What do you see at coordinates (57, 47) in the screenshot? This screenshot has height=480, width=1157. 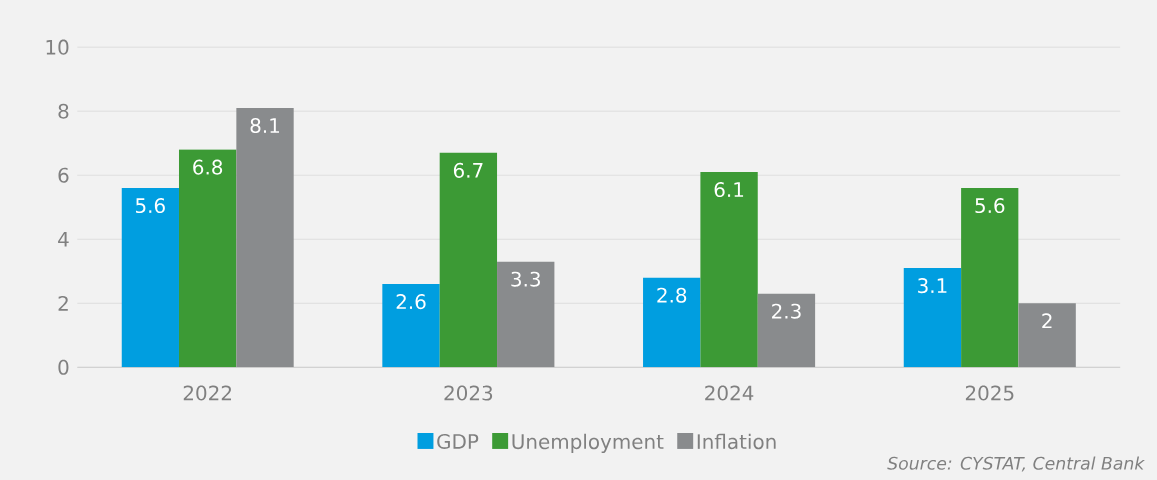 I see `y-tick-label: 10` at bounding box center [57, 47].